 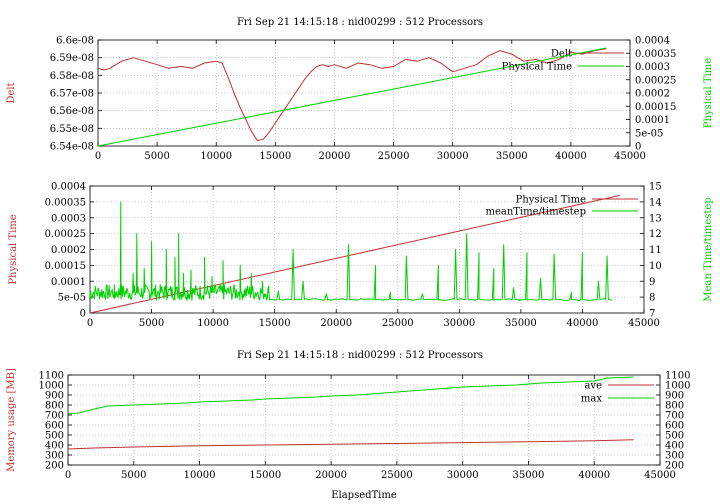 I want to click on y2-tick-label: 0.0001, so click(x=652, y=120).